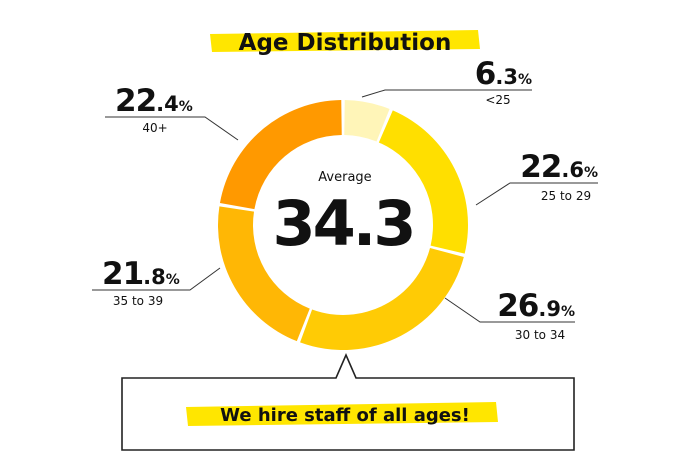 The height and width of the screenshot is (460, 690). What do you see at coordinates (536, 306) in the screenshot?
I see `slice-value-label-2: 26.9%` at bounding box center [536, 306].